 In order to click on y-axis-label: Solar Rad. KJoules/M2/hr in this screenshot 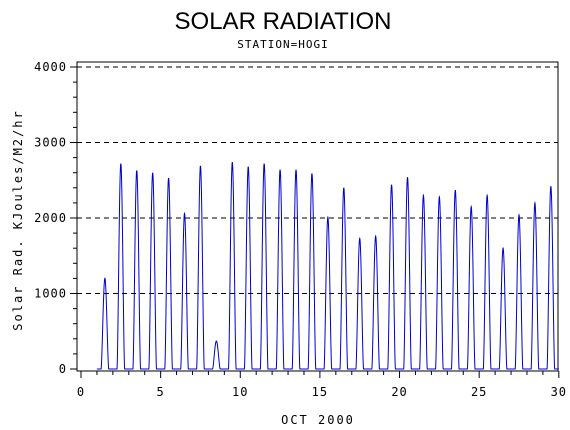, I will do `click(18, 219)`.